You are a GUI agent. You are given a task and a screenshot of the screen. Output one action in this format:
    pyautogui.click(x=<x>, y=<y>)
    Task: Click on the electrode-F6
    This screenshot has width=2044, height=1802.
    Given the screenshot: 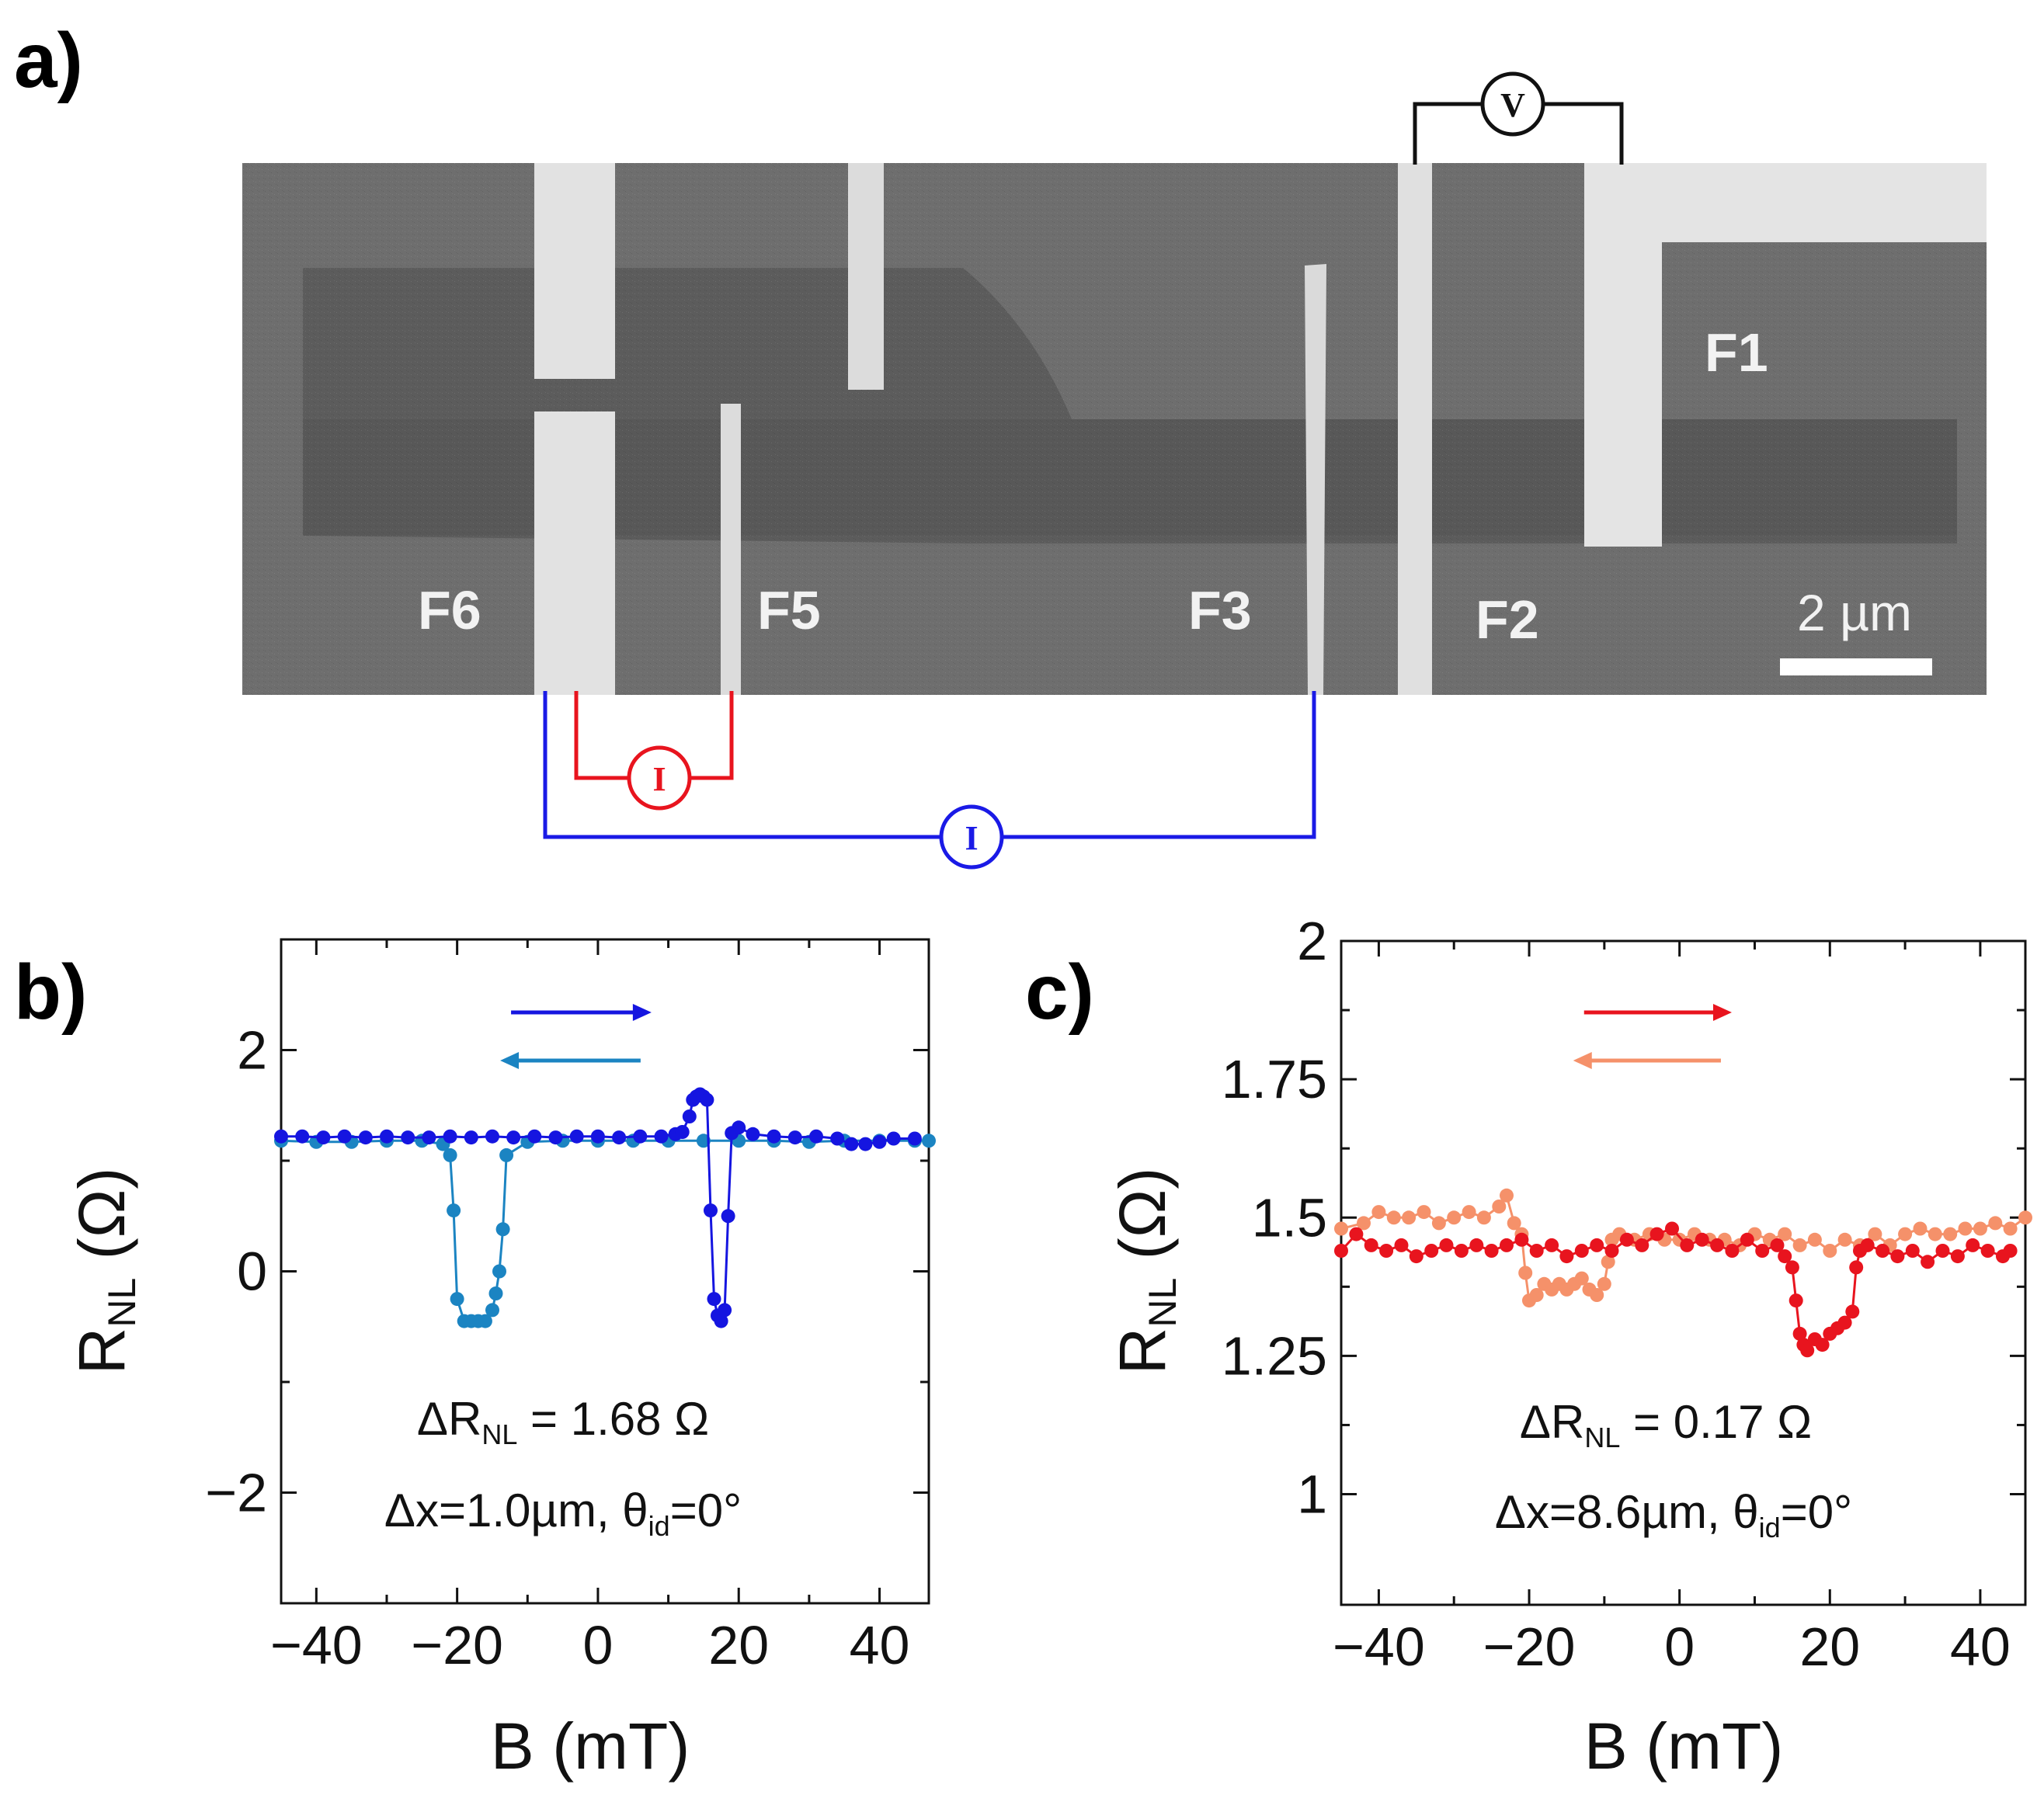 What is the action you would take?
    pyautogui.click(x=574, y=553)
    